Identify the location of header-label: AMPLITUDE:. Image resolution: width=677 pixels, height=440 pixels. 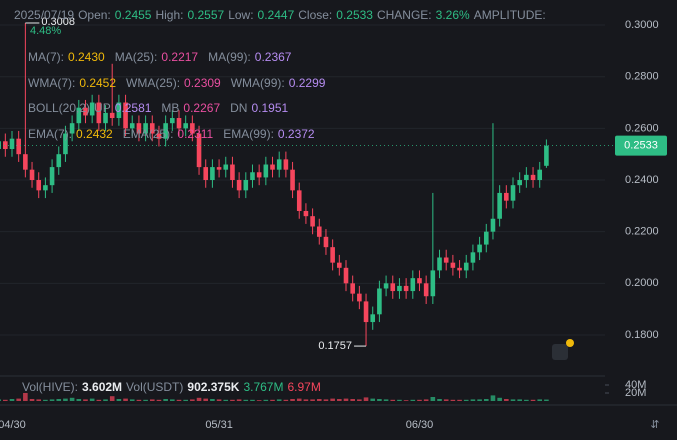
(509, 15).